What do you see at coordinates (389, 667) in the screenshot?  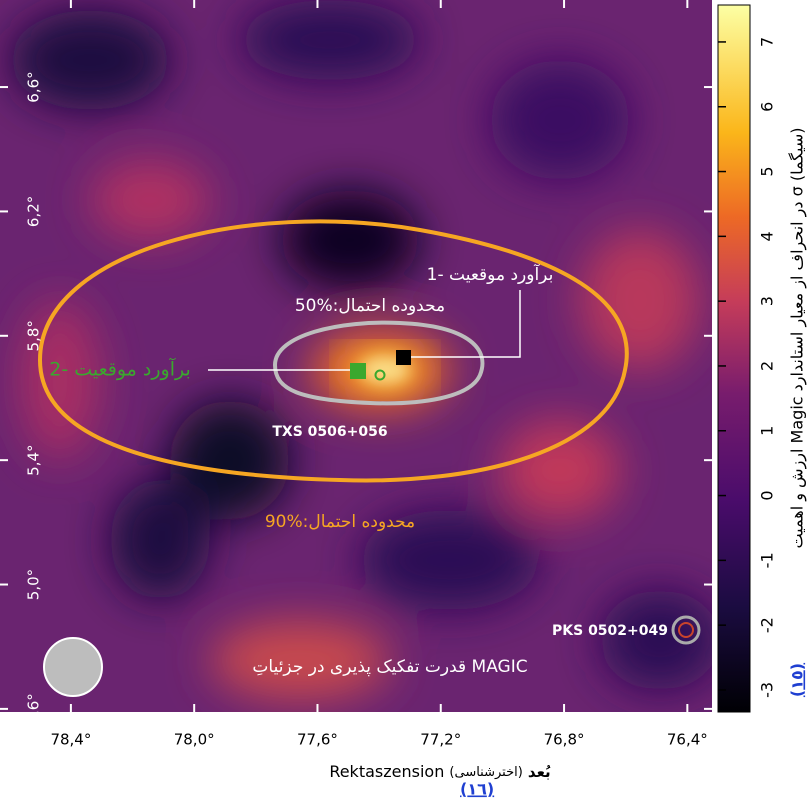 I see `annotation: قدرت تفکیک پذیری در جزئیاتِ MAGIC` at bounding box center [389, 667].